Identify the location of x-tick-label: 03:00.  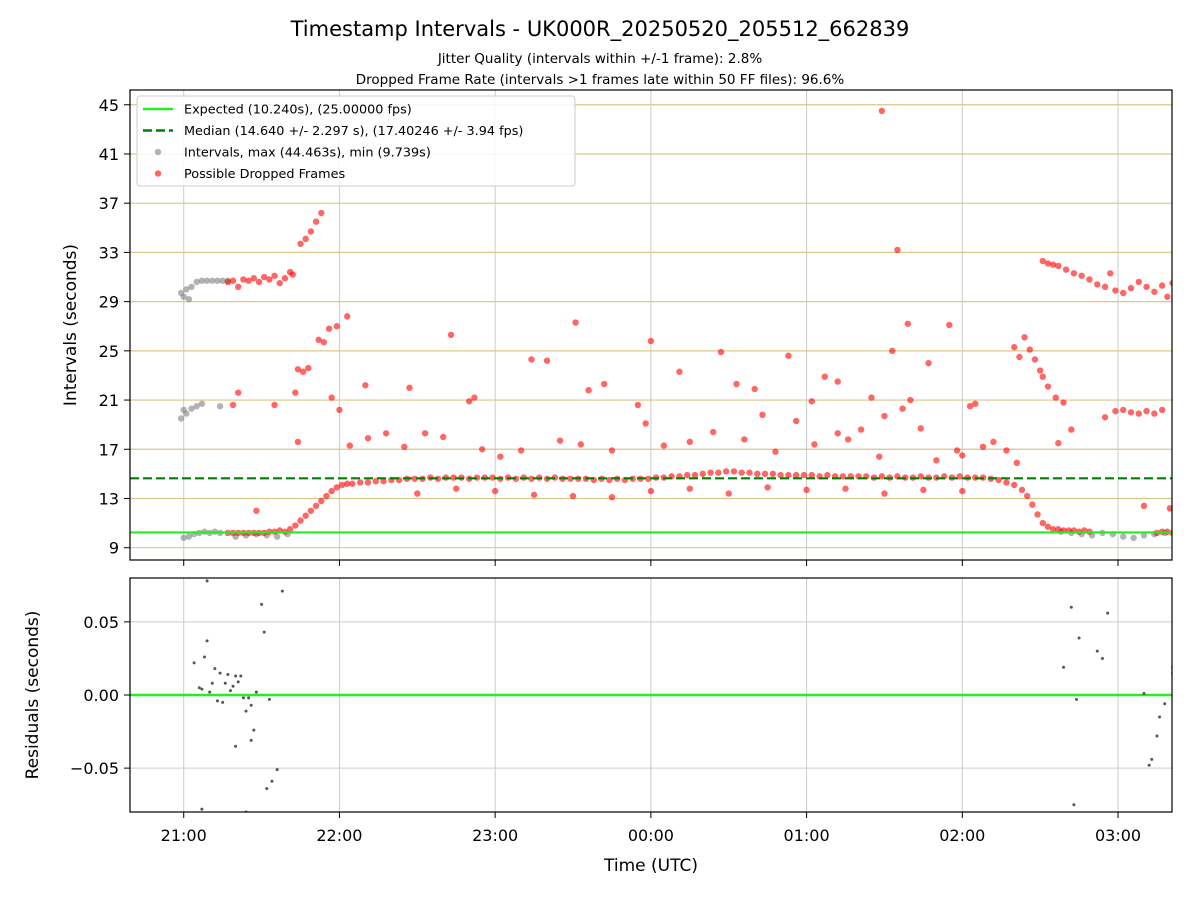
(1118, 835).